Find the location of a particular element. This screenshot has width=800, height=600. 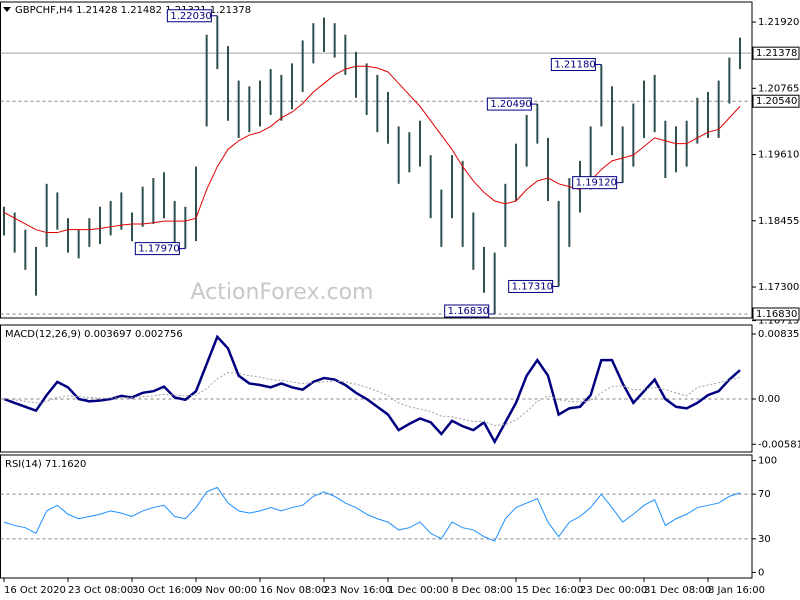

current-price-box is located at coordinates (776, 53).